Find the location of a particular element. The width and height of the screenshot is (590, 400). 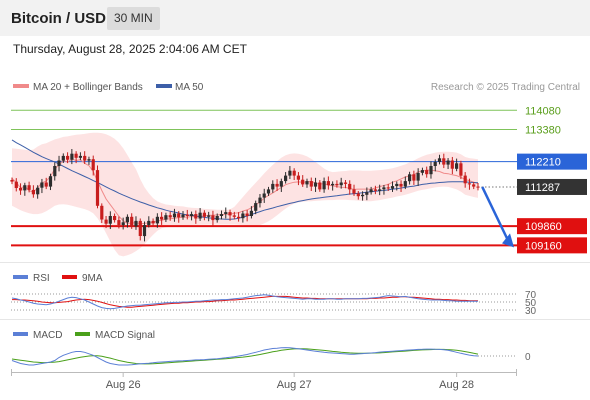

rsi-level-label: 70 is located at coordinates (531, 295).